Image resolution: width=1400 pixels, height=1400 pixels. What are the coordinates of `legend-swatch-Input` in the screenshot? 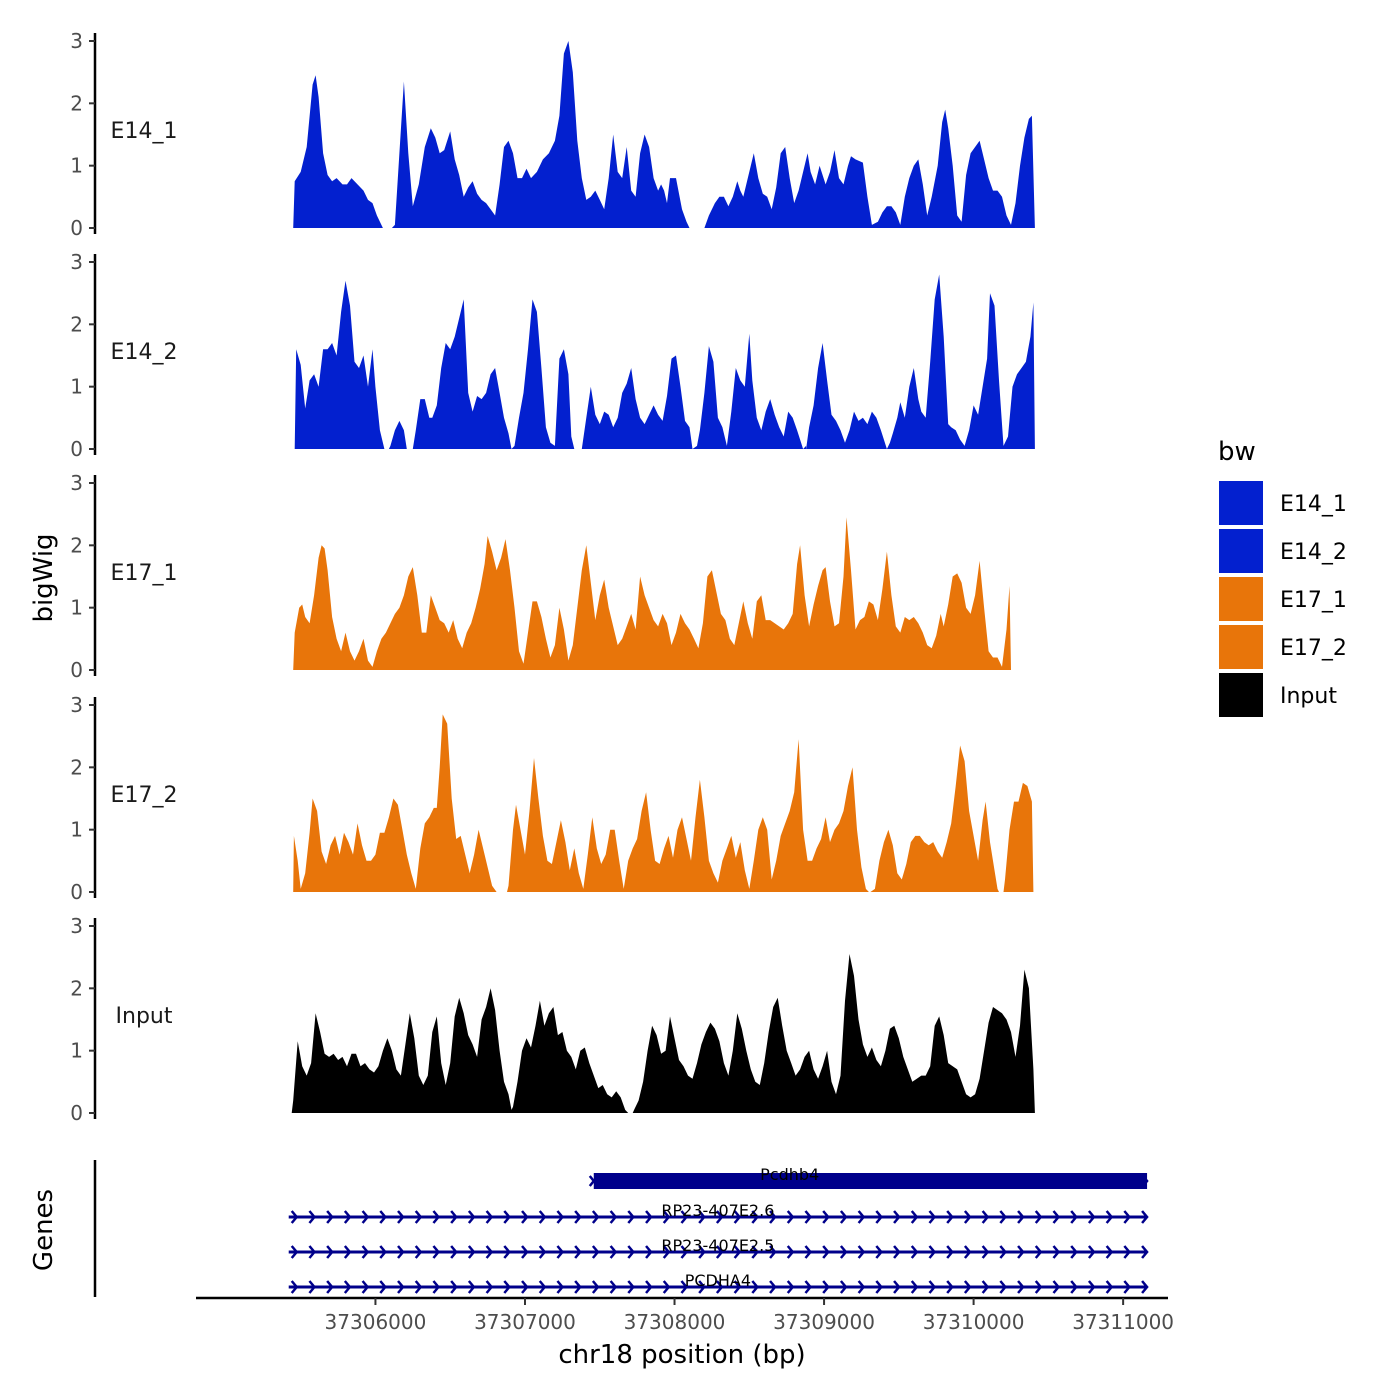 It's located at (1241, 695).